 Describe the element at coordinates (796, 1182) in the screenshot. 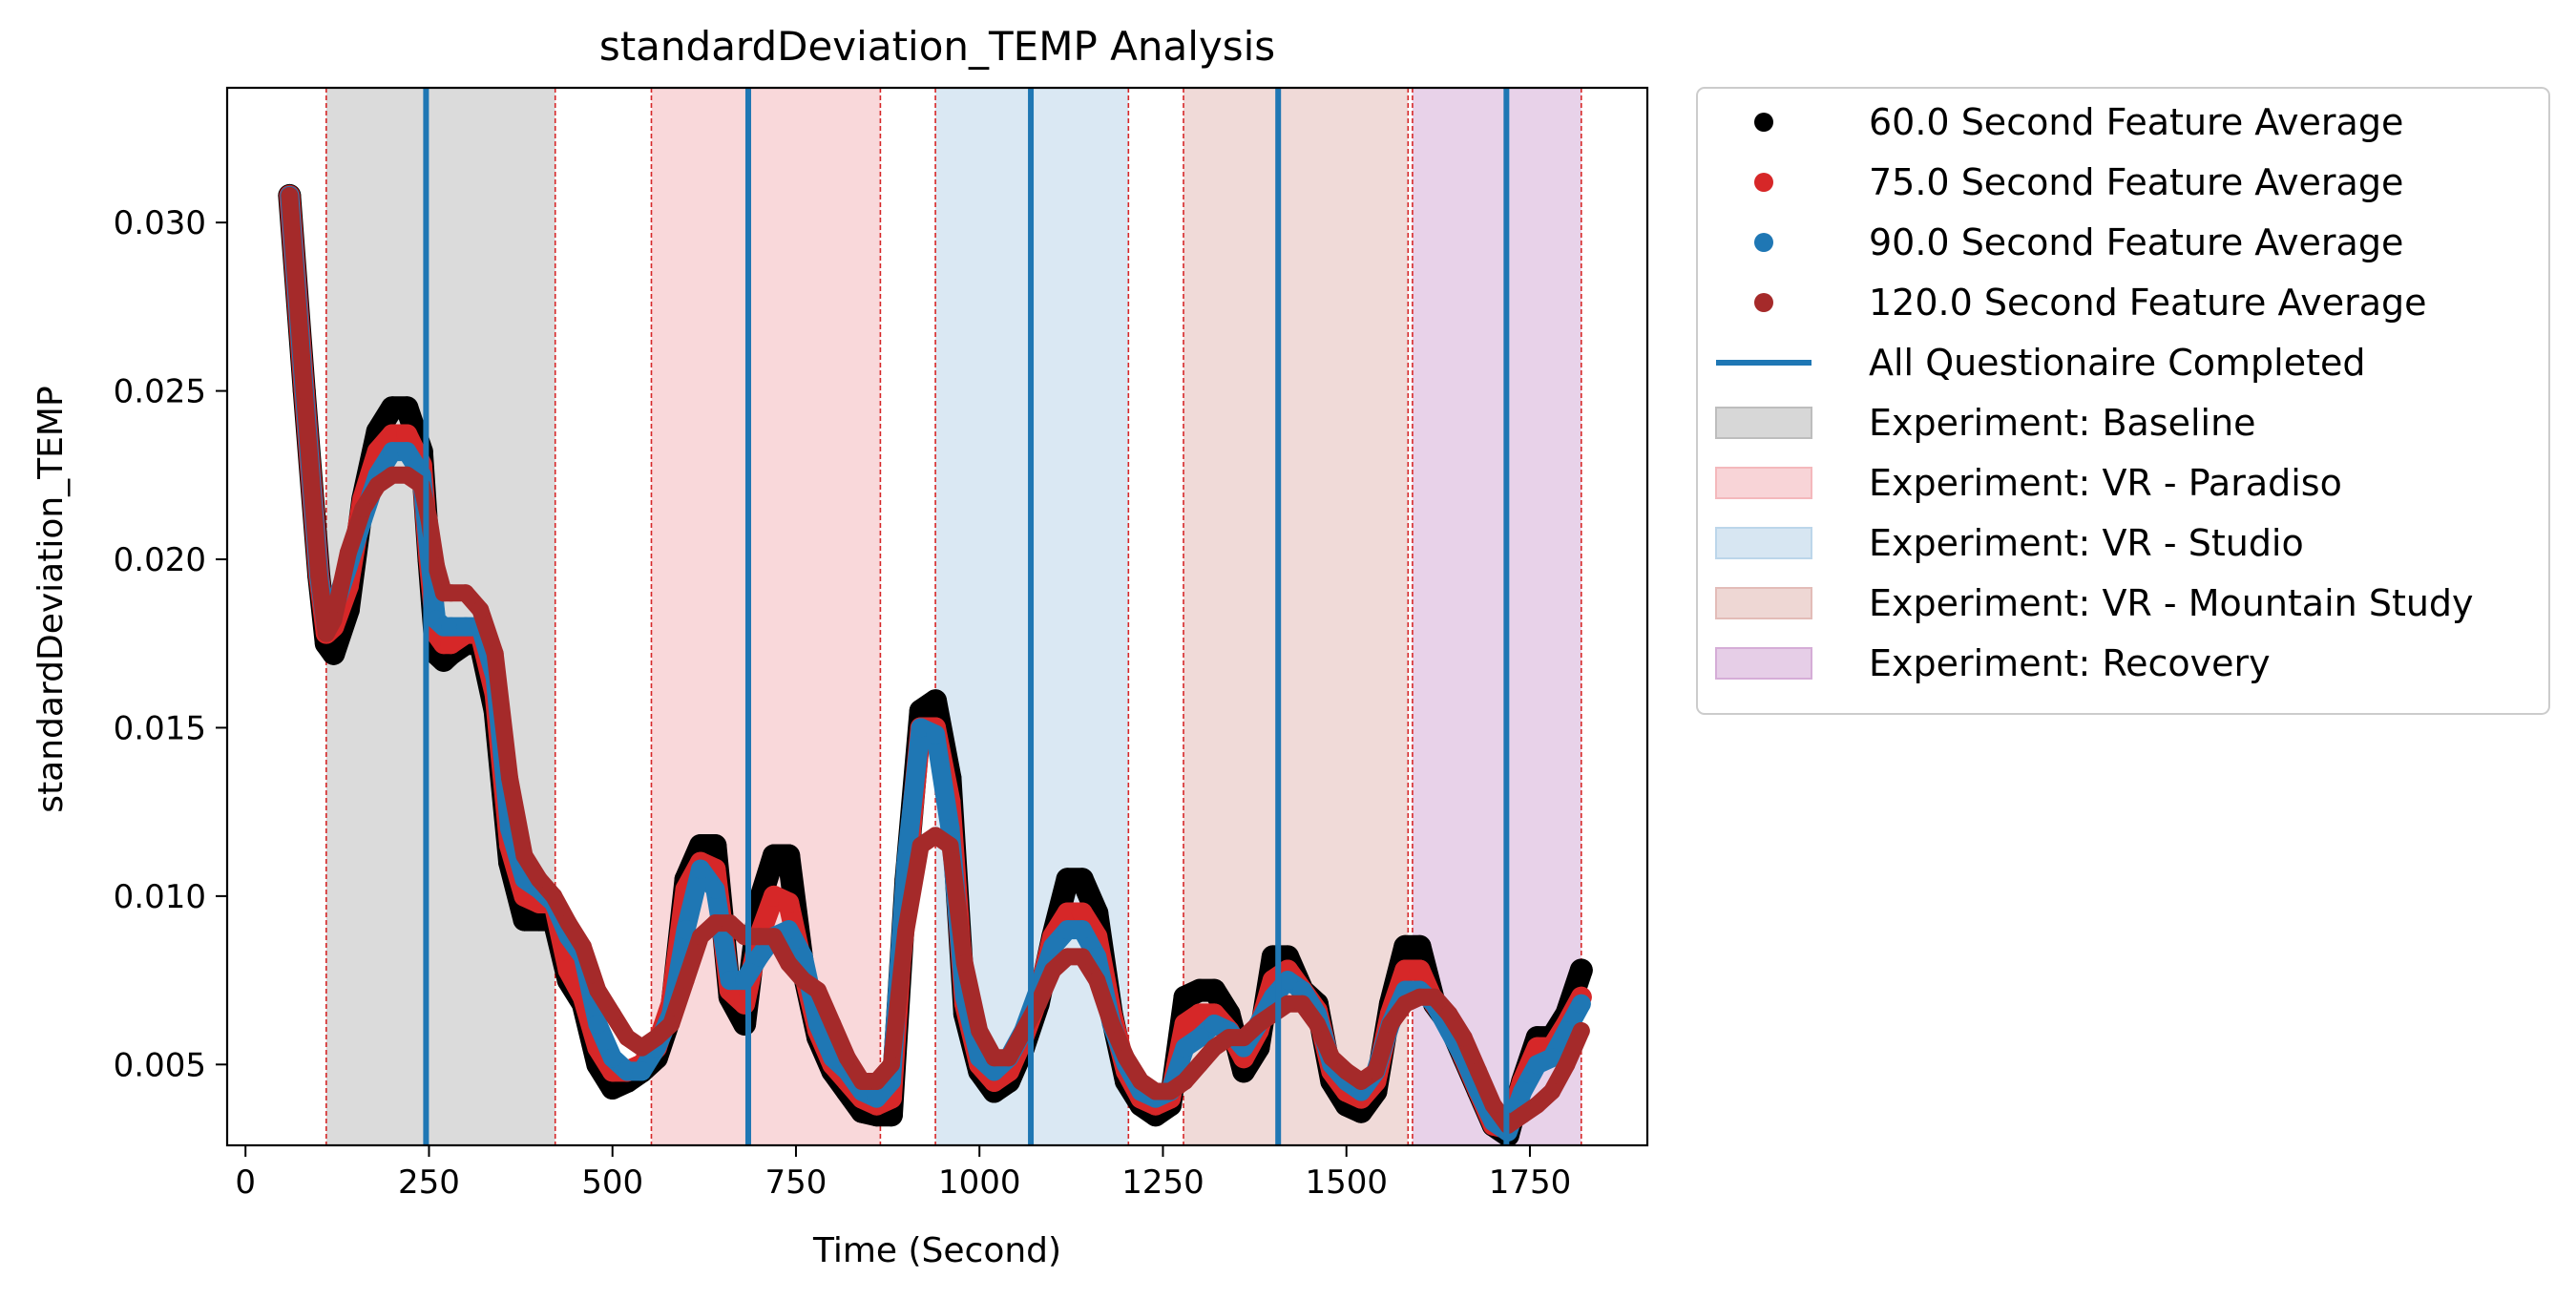

I see `x-tick-label: 750` at that location.